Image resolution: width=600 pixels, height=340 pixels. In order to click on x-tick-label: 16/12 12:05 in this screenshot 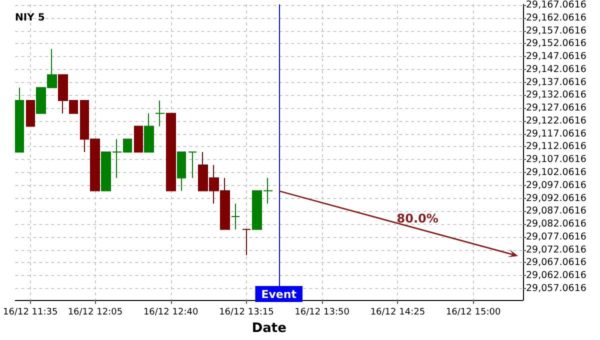, I will do `click(95, 313)`.